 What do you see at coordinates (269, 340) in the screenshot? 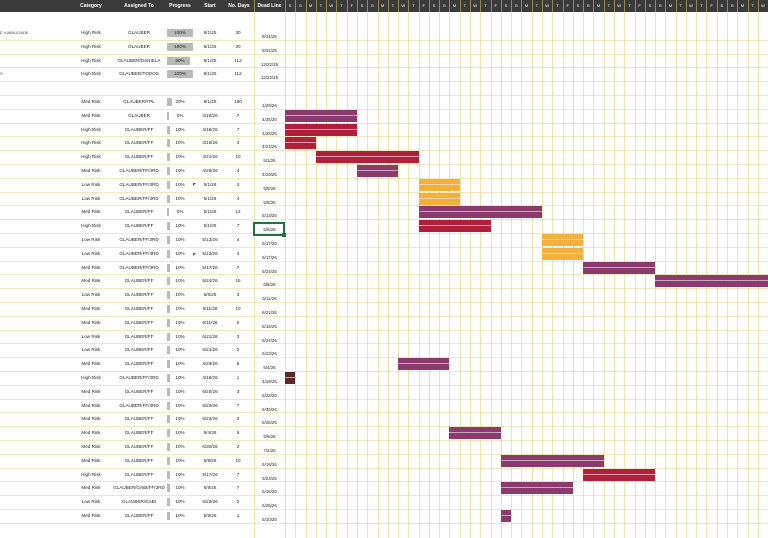
I see `deadline-cell: 6/24/26` at bounding box center [269, 340].